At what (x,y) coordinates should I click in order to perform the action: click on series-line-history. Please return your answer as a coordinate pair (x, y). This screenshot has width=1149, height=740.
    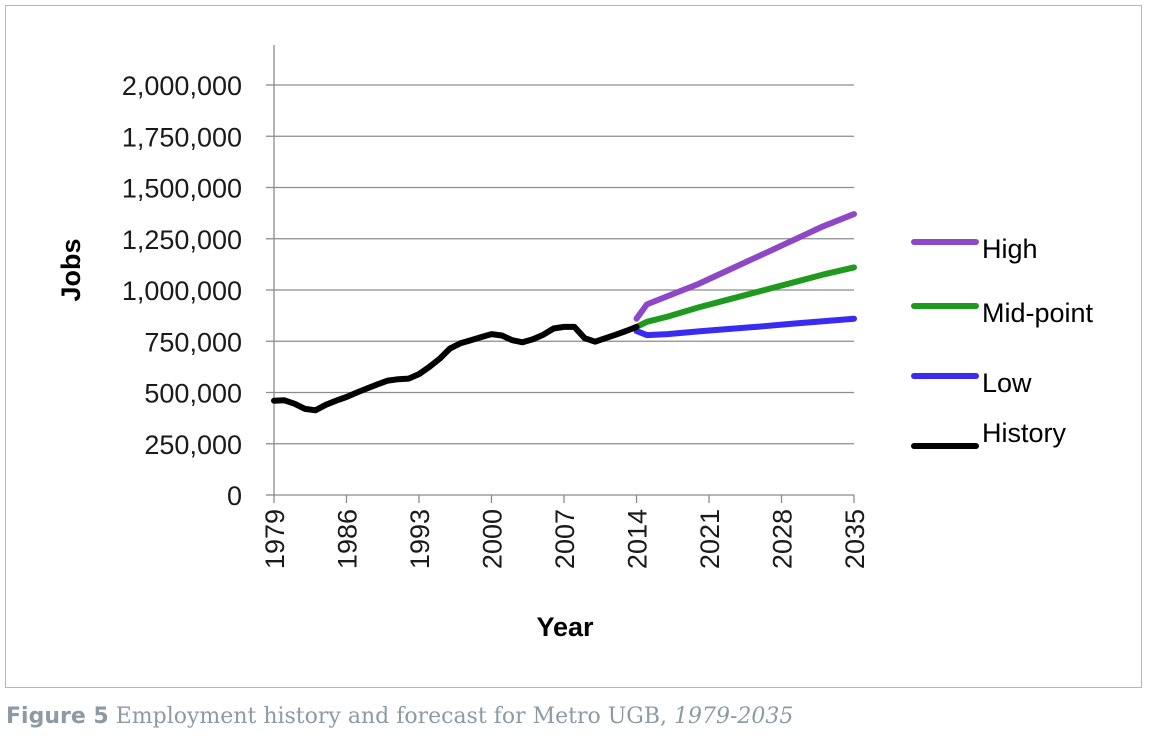
    Looking at the image, I should click on (455, 368).